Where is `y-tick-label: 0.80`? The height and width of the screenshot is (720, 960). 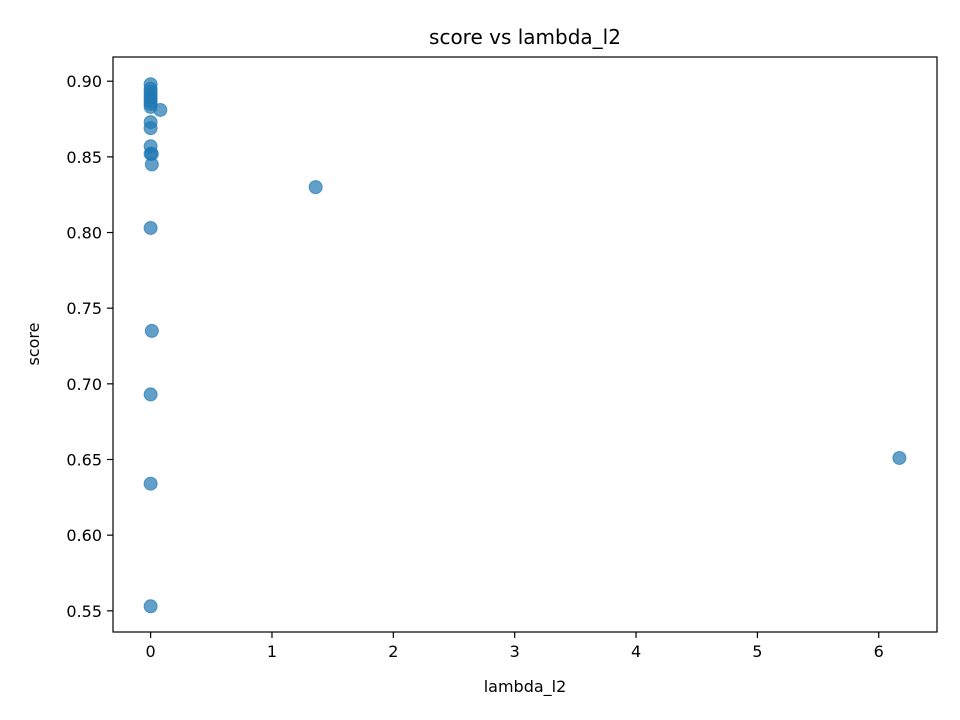 y-tick-label: 0.80 is located at coordinates (84, 233).